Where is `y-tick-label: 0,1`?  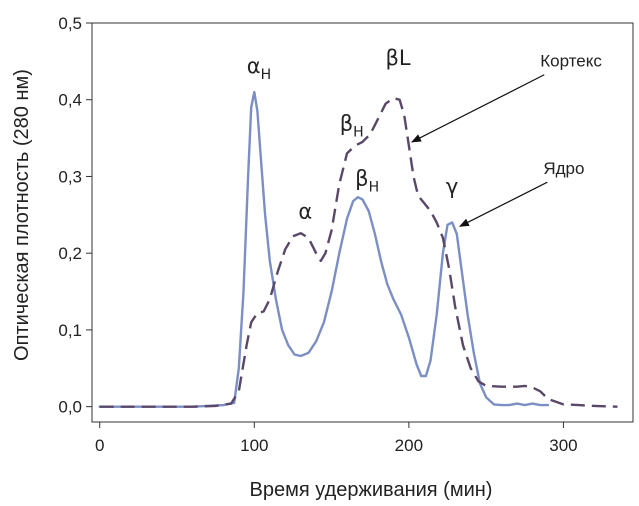
y-tick-label: 0,1 is located at coordinates (70, 330).